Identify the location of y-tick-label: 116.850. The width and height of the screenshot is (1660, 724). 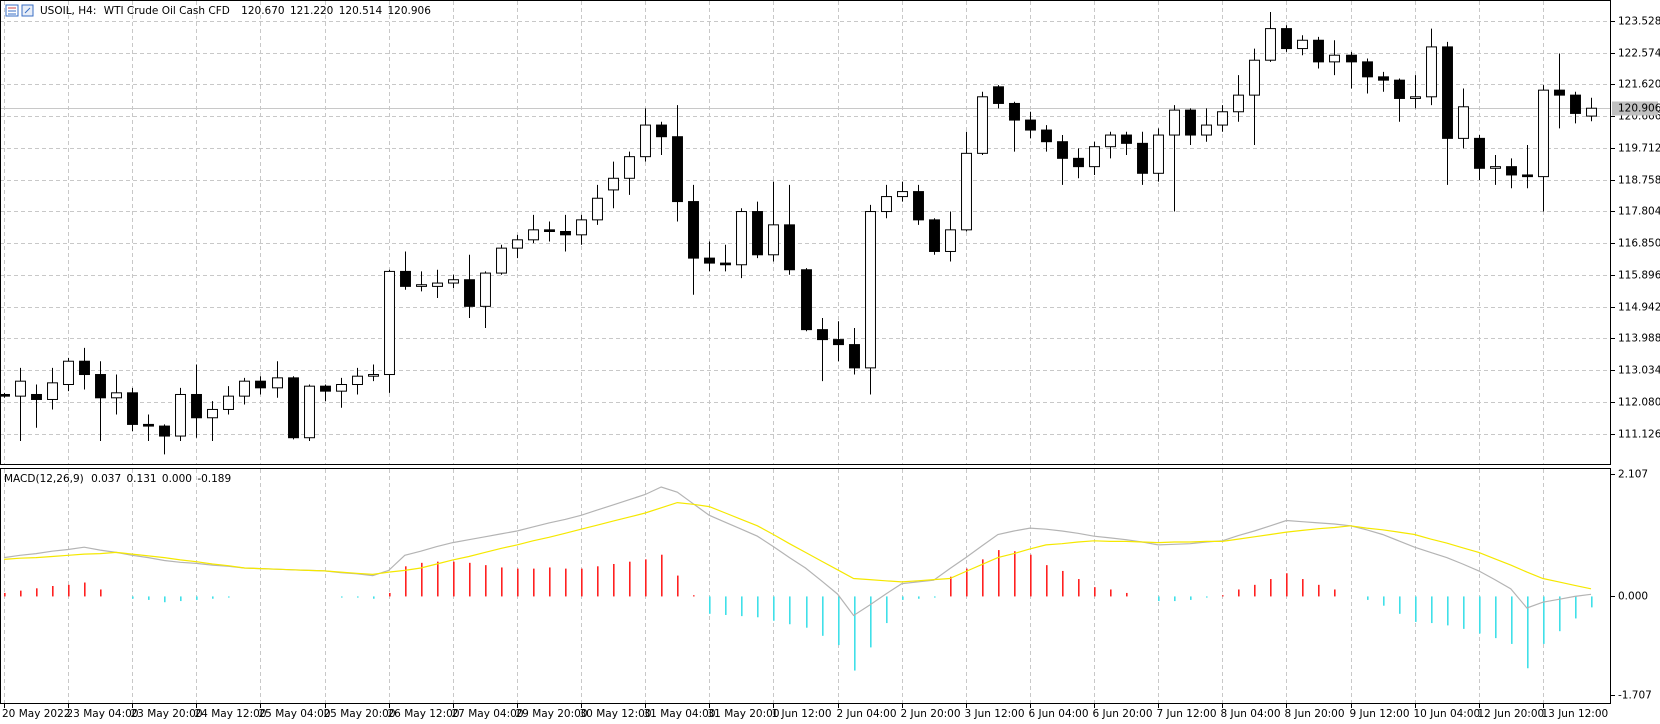
(1639, 244).